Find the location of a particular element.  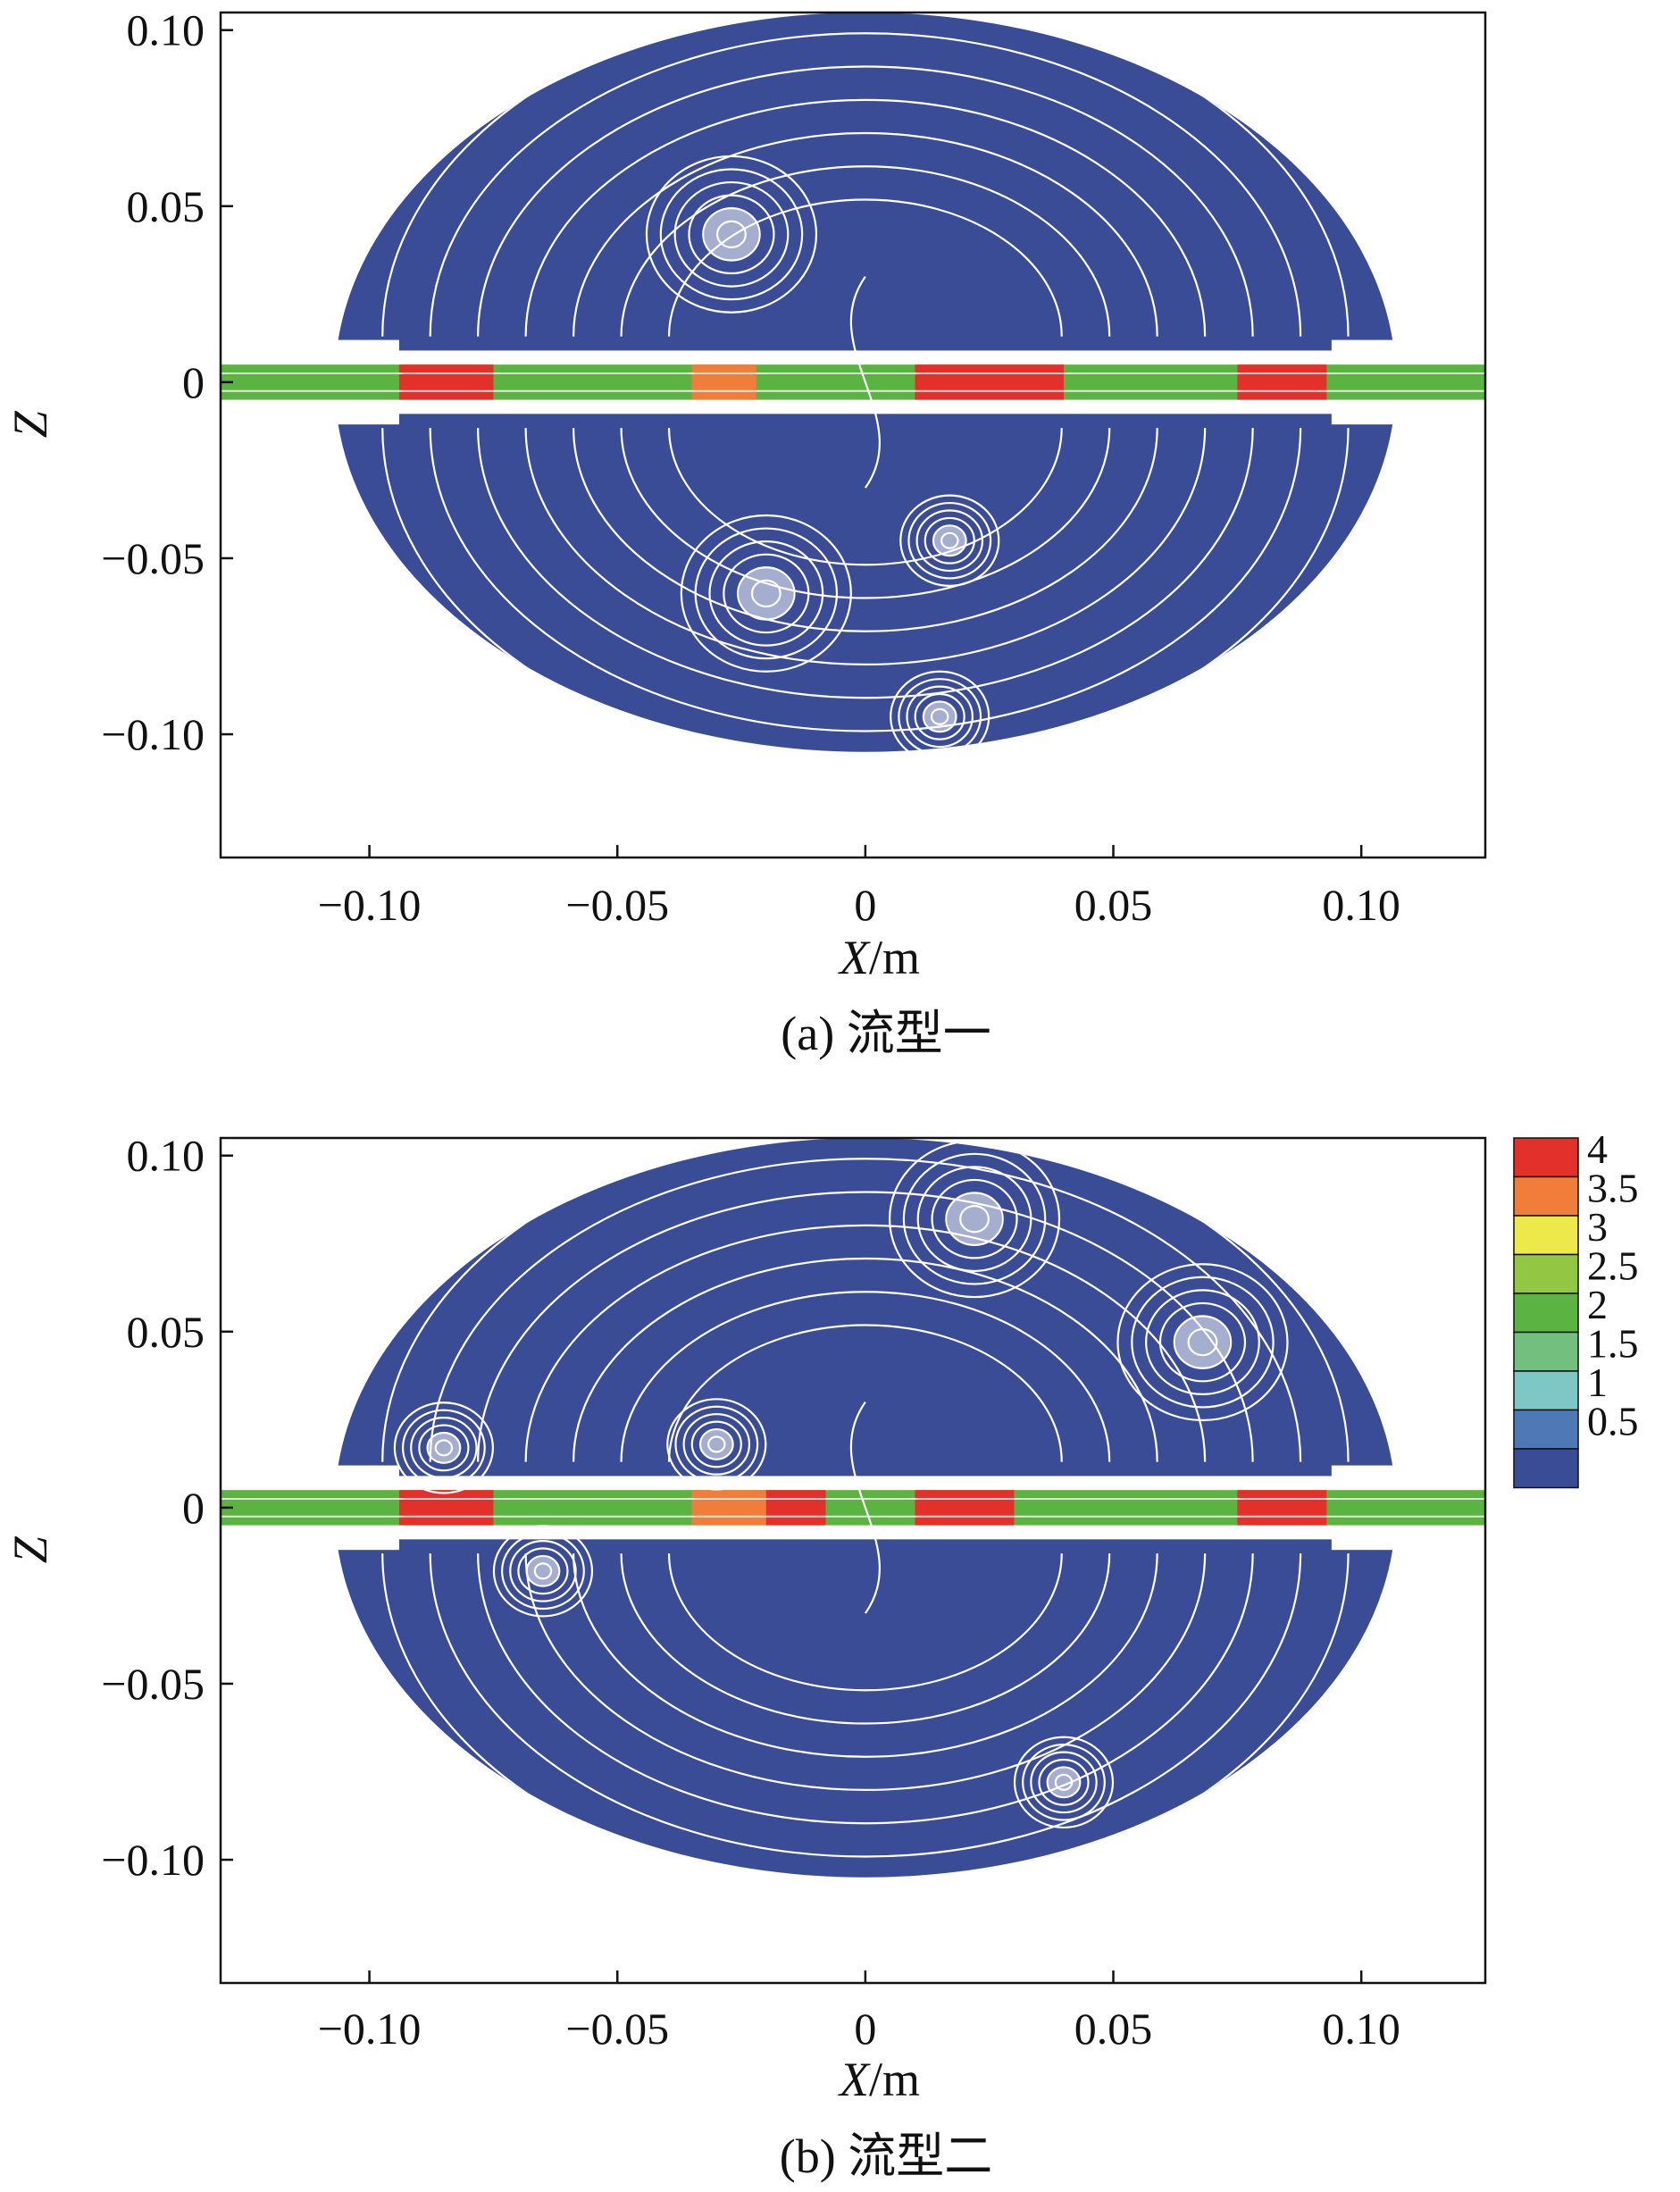

colorbar-label-1: 3.5 is located at coordinates (1613, 1188).